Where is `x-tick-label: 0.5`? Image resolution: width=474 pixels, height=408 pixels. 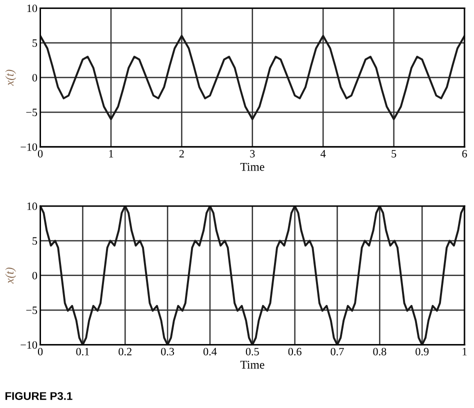 x-tick-label: 0.5 is located at coordinates (252, 352).